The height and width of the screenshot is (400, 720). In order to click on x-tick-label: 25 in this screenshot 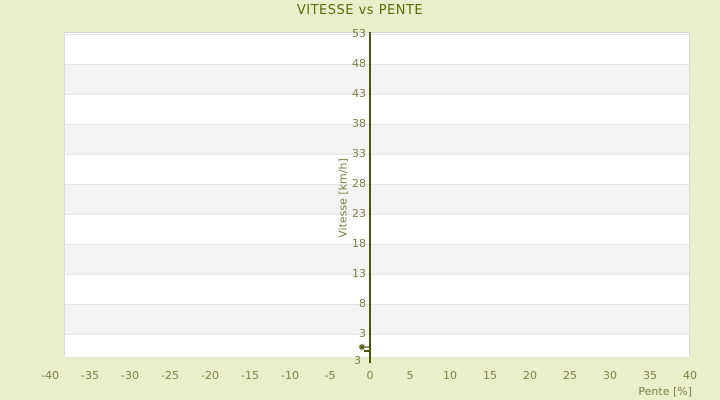, I will do `click(570, 375)`.